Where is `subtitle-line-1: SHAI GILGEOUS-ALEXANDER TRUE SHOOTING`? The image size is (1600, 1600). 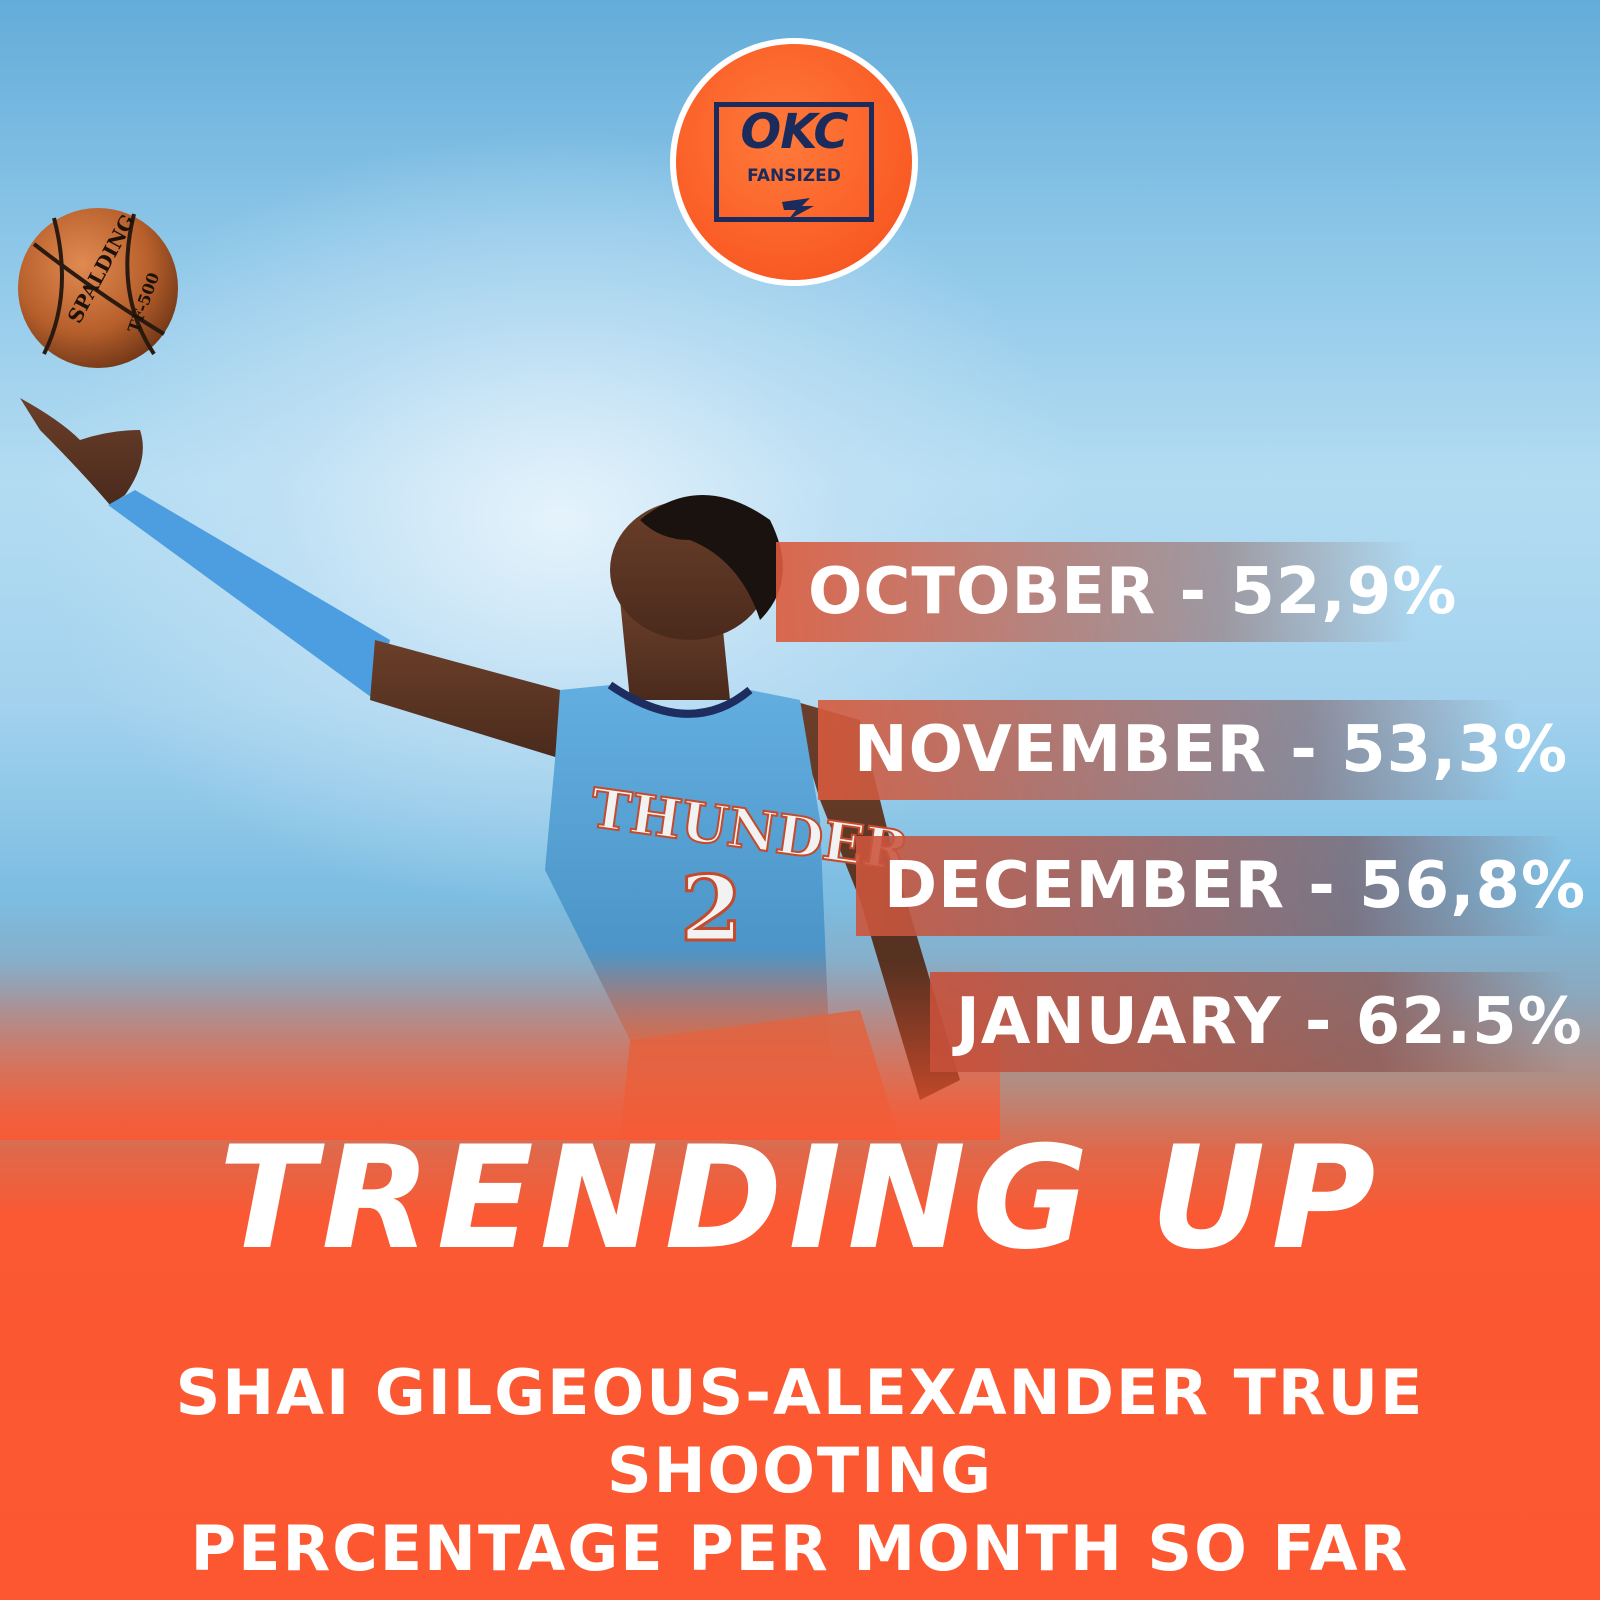
subtitle-line-1: SHAI GILGEOUS-ALEXANDER TRUE SHOOTING is located at coordinates (800, 1431).